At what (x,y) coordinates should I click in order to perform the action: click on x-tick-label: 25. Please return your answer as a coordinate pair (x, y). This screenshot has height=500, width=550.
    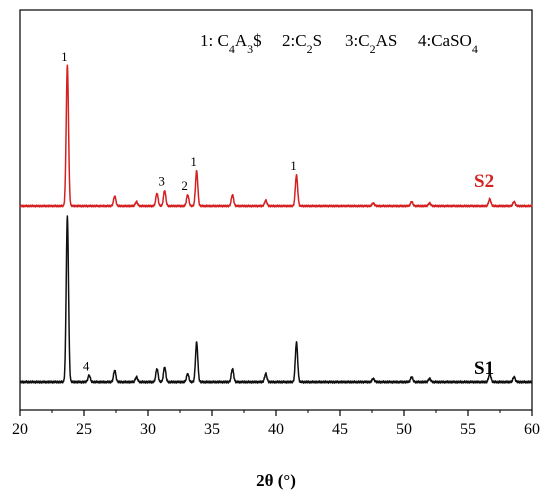
    Looking at the image, I should click on (84, 429).